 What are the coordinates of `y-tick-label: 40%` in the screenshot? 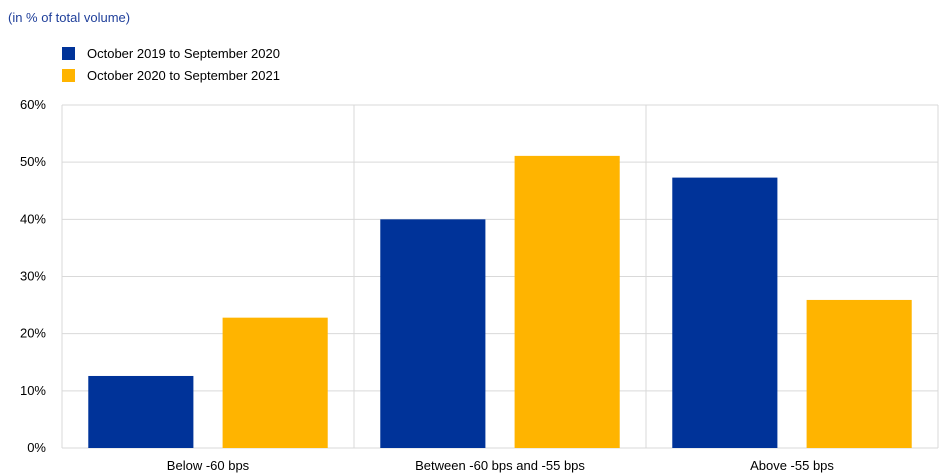 It's located at (33, 218).